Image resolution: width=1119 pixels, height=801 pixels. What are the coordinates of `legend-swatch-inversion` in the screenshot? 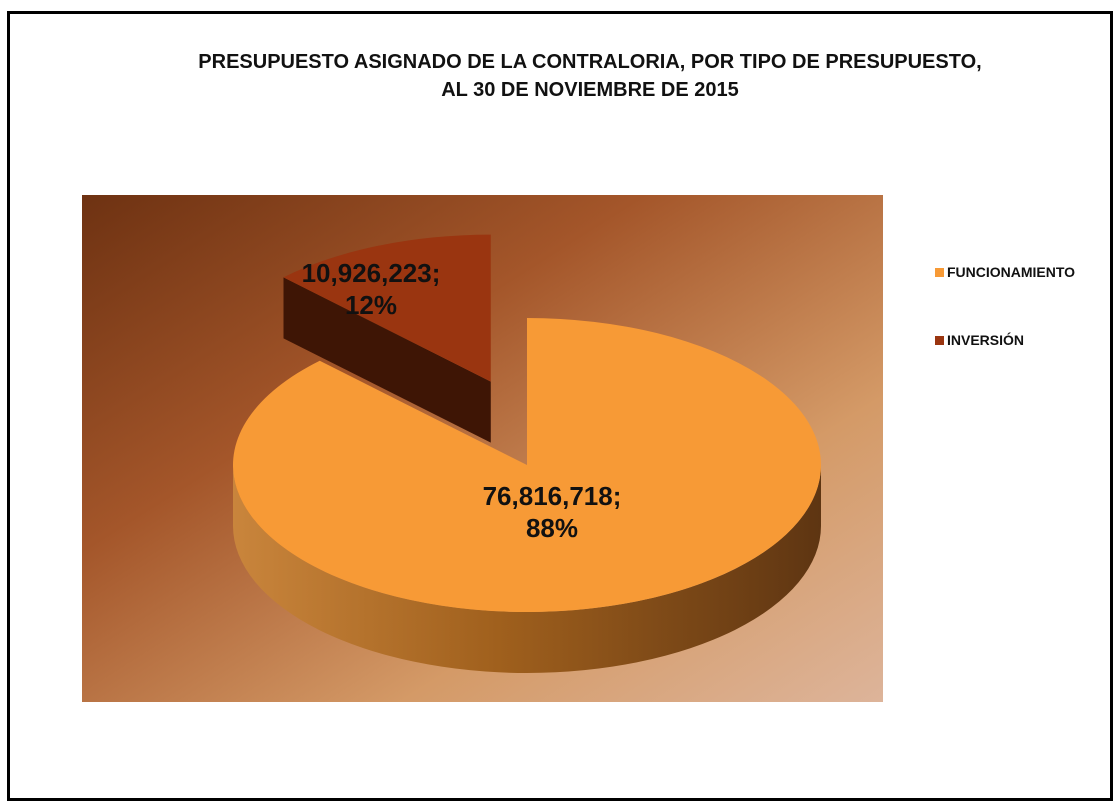 It's located at (939, 340).